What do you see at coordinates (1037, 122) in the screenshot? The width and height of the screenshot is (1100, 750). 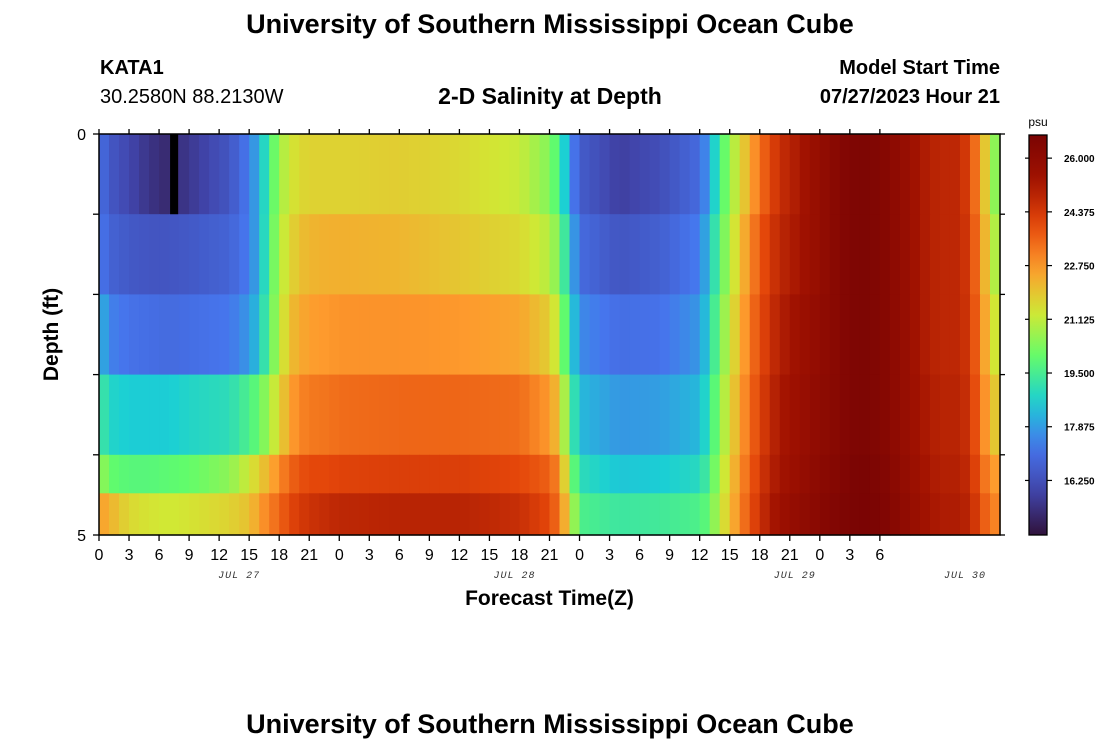 I see `colorbar-units: psu` at bounding box center [1037, 122].